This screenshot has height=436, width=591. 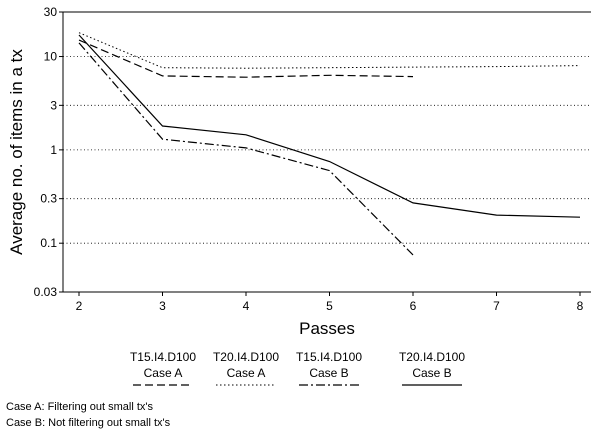 What do you see at coordinates (246, 58) in the screenshot?
I see `series-line-0-dashed` at bounding box center [246, 58].